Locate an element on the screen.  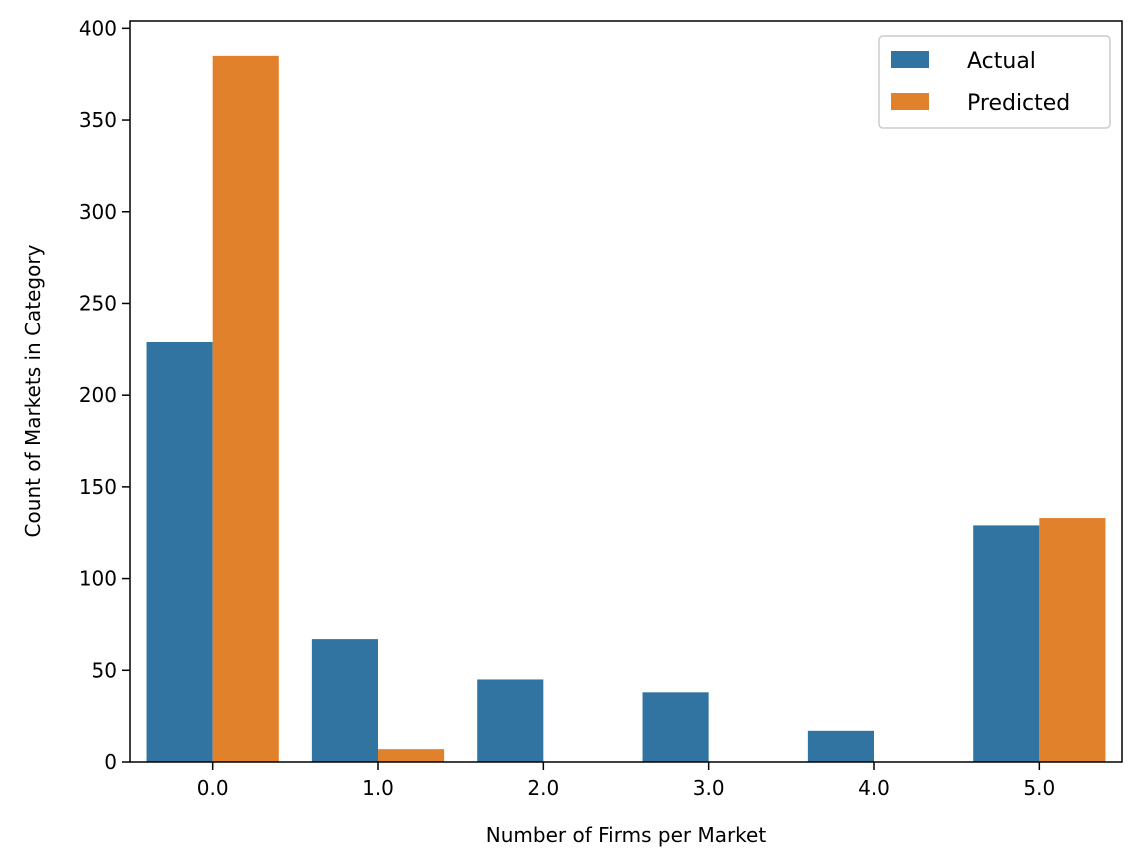
bar-actual-4.0 is located at coordinates (840, 746).